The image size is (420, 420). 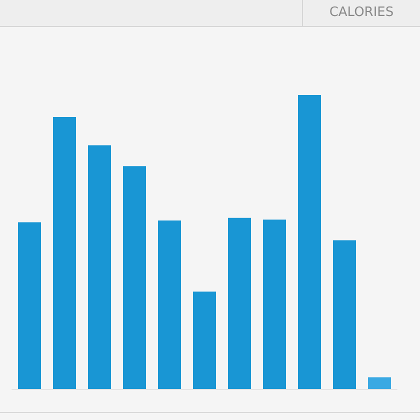 What do you see at coordinates (361, 13) in the screenshot?
I see `chart-title: CALORIES` at bounding box center [361, 13].